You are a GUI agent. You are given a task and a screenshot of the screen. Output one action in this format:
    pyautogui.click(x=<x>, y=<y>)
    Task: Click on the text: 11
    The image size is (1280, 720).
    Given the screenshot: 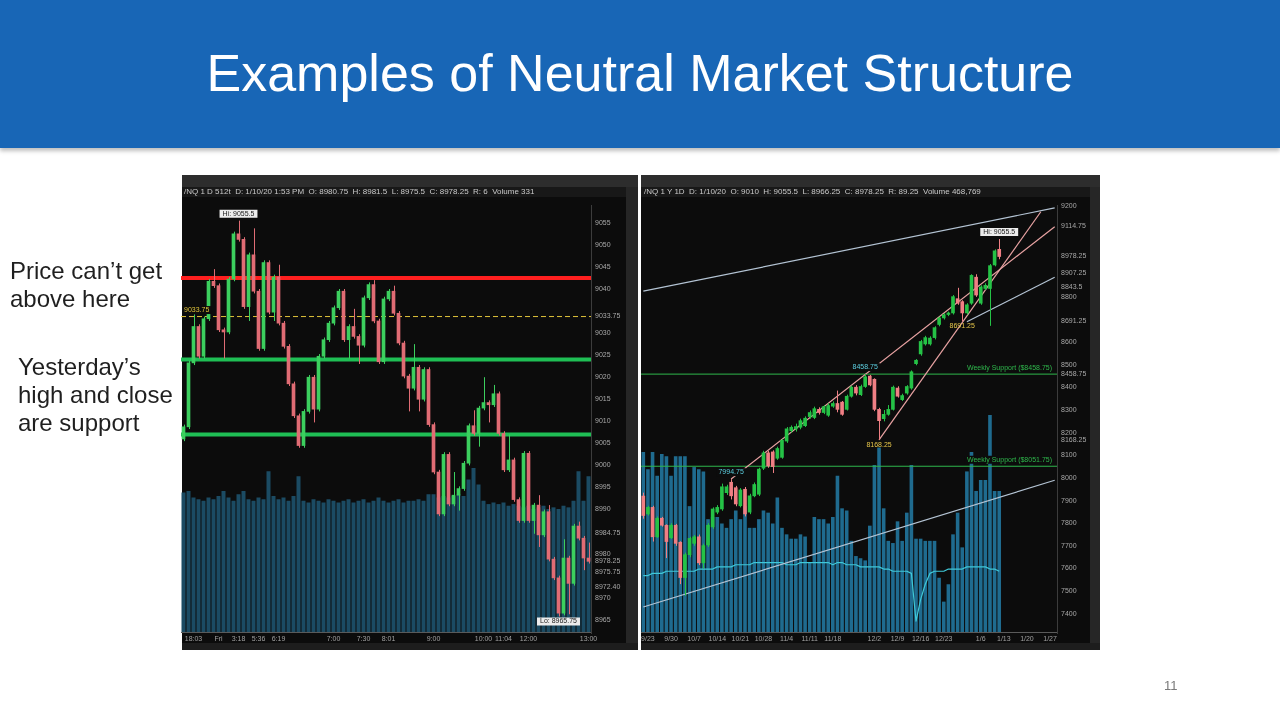 What is the action you would take?
    pyautogui.click(x=1171, y=685)
    